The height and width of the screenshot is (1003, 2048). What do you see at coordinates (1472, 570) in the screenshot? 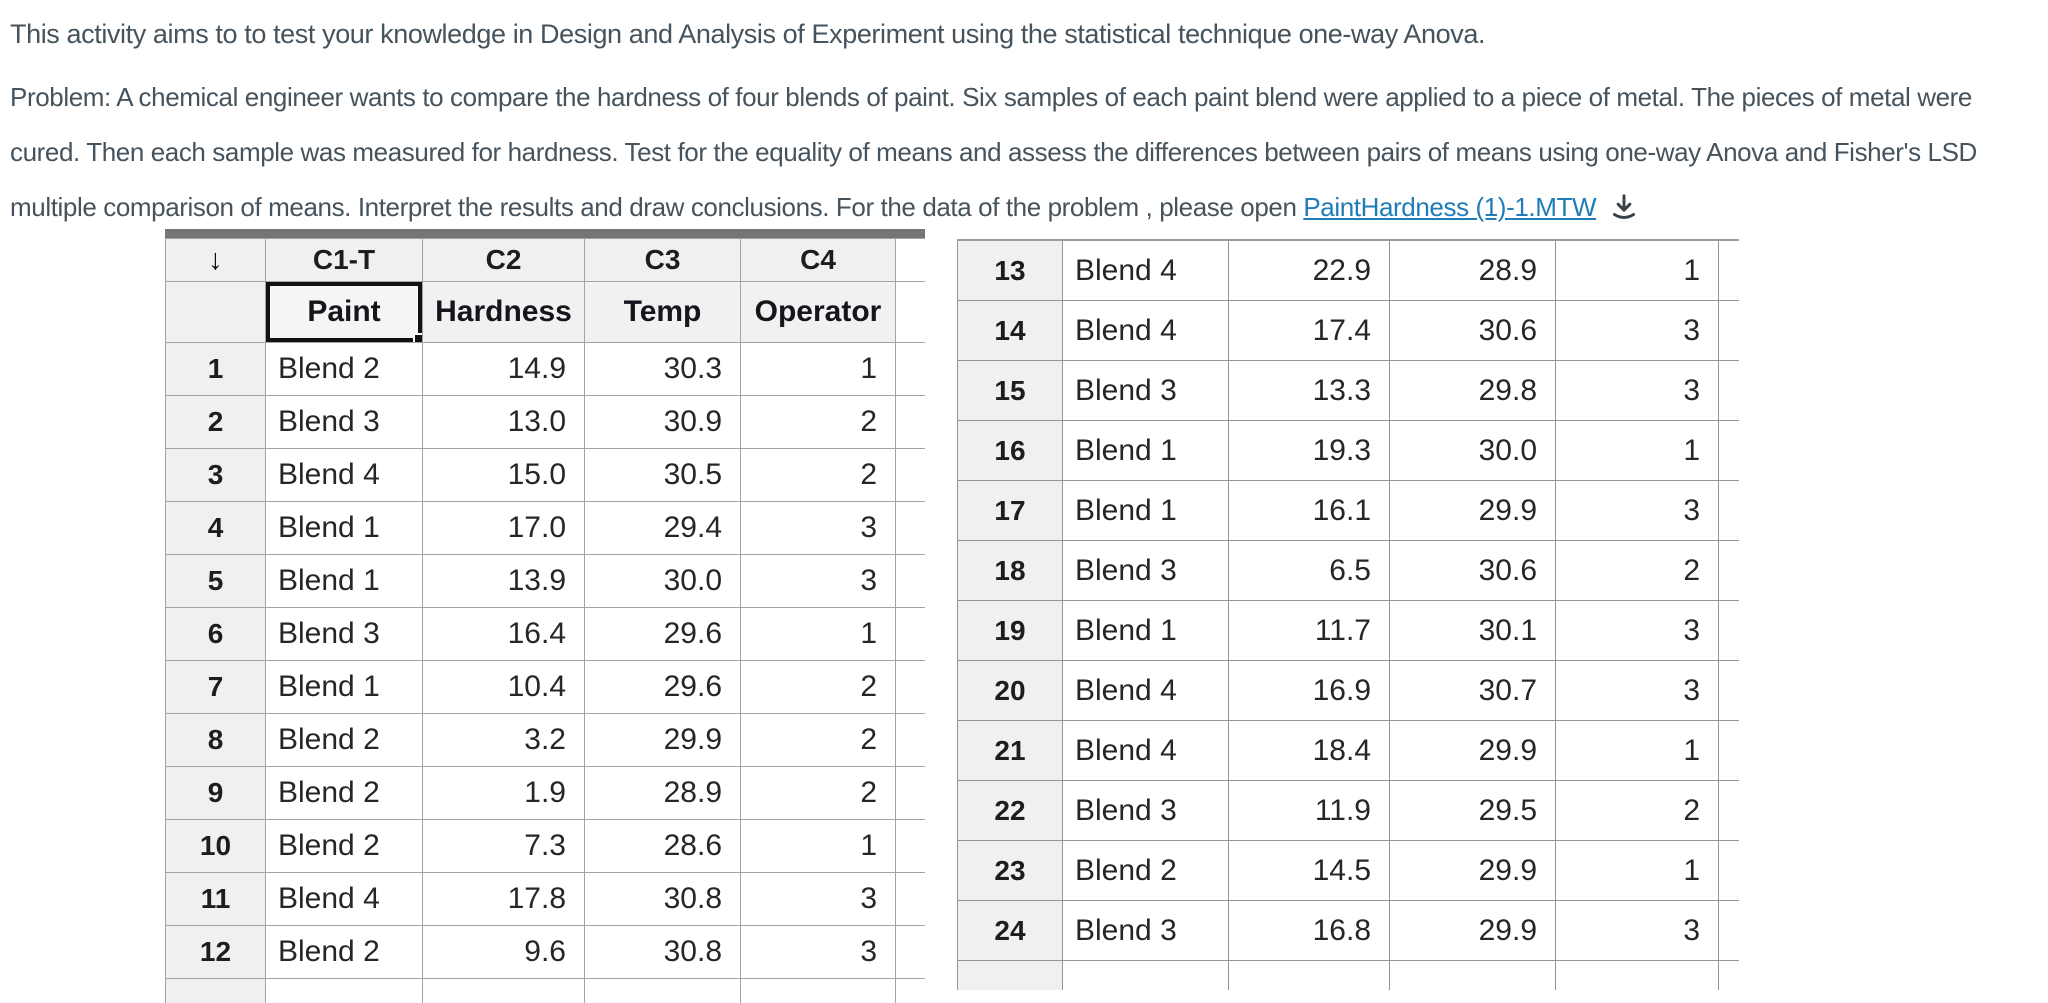
I see `temp-cell: 30.6` at bounding box center [1472, 570].